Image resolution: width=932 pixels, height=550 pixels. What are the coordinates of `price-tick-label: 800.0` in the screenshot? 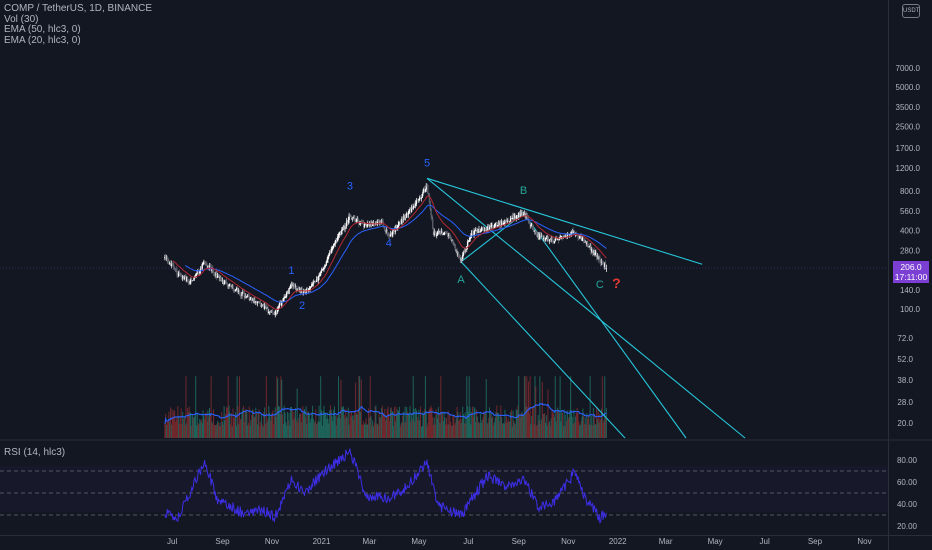 It's located at (910, 191).